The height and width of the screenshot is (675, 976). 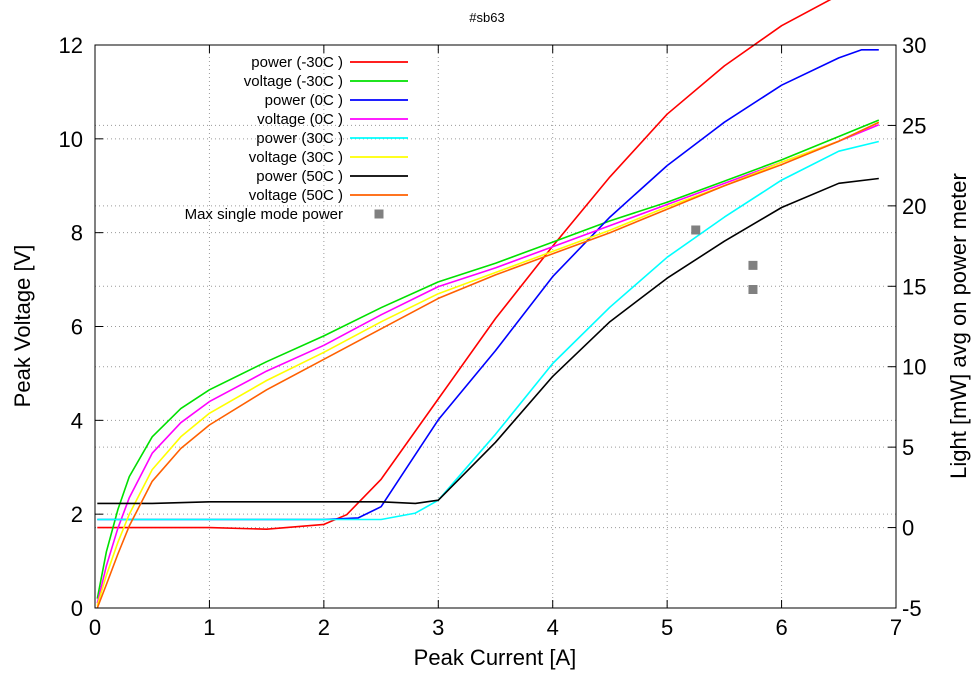 I want to click on x-axis-title: Peak Current [A], so click(x=495, y=657).